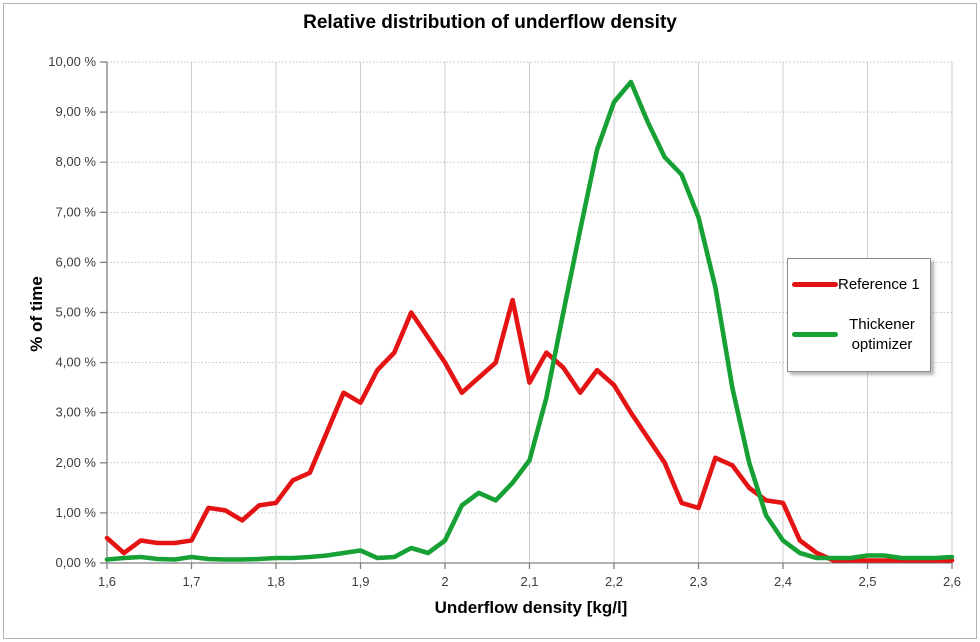 Image resolution: width=980 pixels, height=642 pixels. What do you see at coordinates (698, 581) in the screenshot?
I see `x-tick-label: 2,3` at bounding box center [698, 581].